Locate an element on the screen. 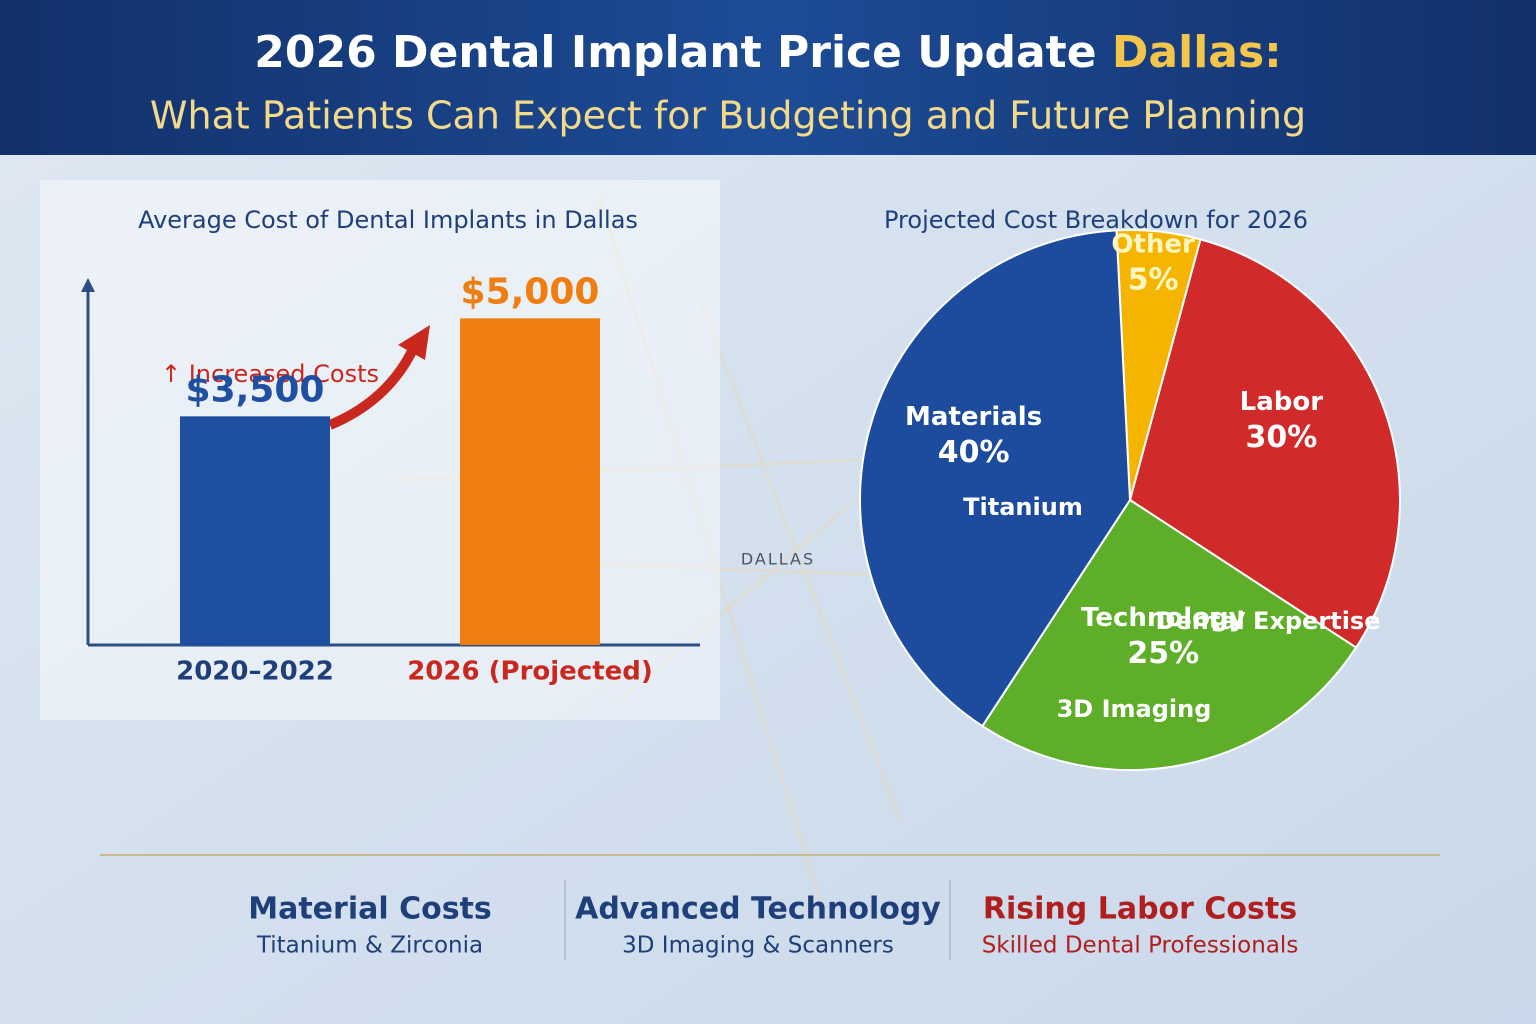  footer-title: Rising Labor Costs is located at coordinates (1140, 909).